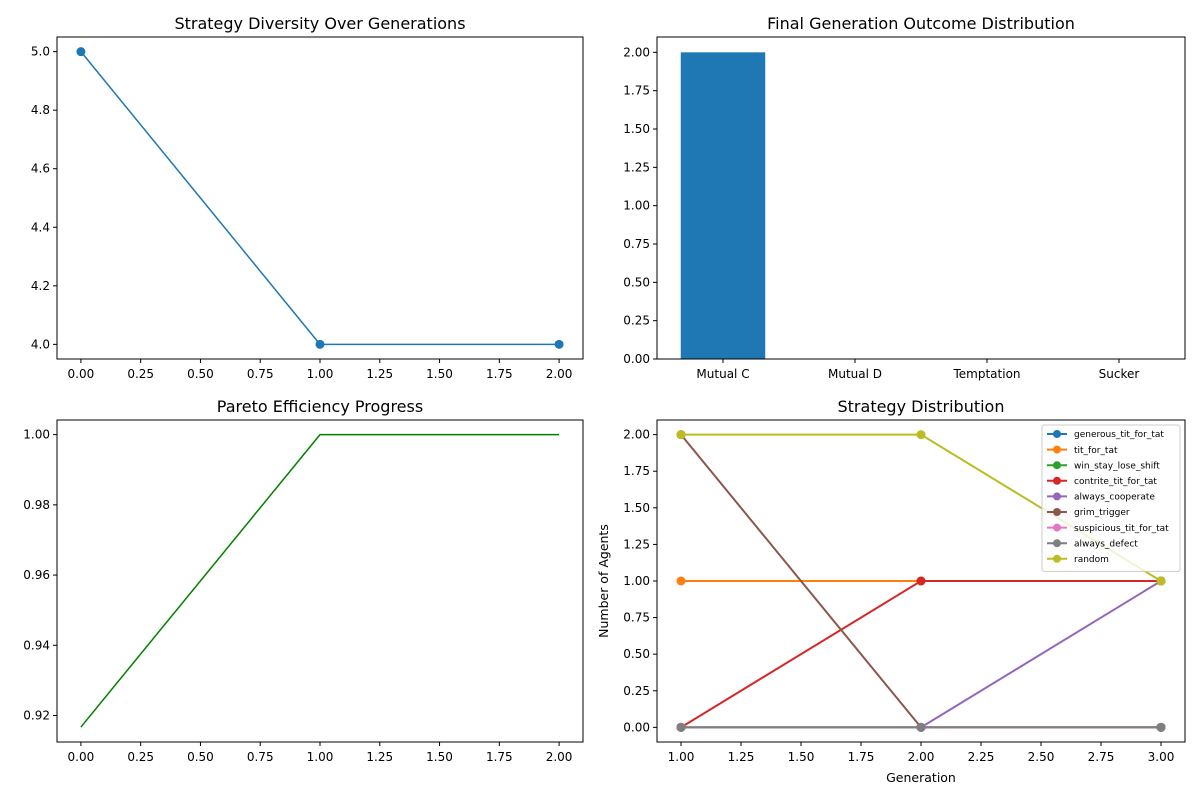  What do you see at coordinates (36, 435) in the screenshot?
I see `pareto-chart-ytick-label: 1.00` at bounding box center [36, 435].